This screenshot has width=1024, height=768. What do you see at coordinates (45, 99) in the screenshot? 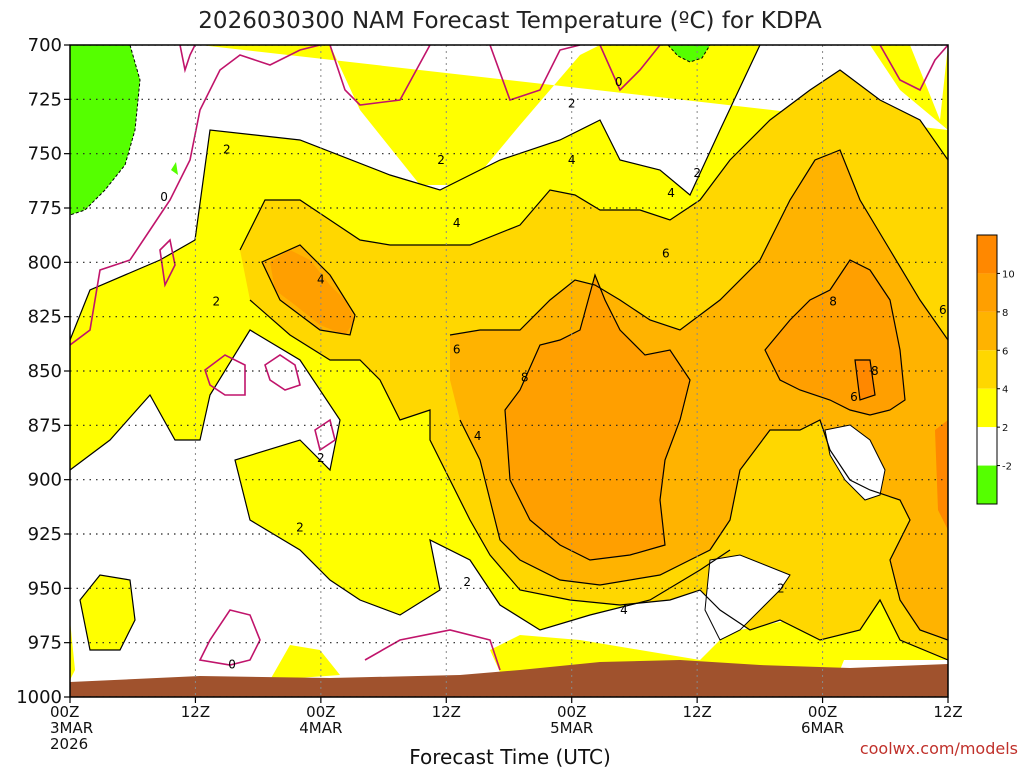
I see `y-tick-label: 725` at bounding box center [45, 99].